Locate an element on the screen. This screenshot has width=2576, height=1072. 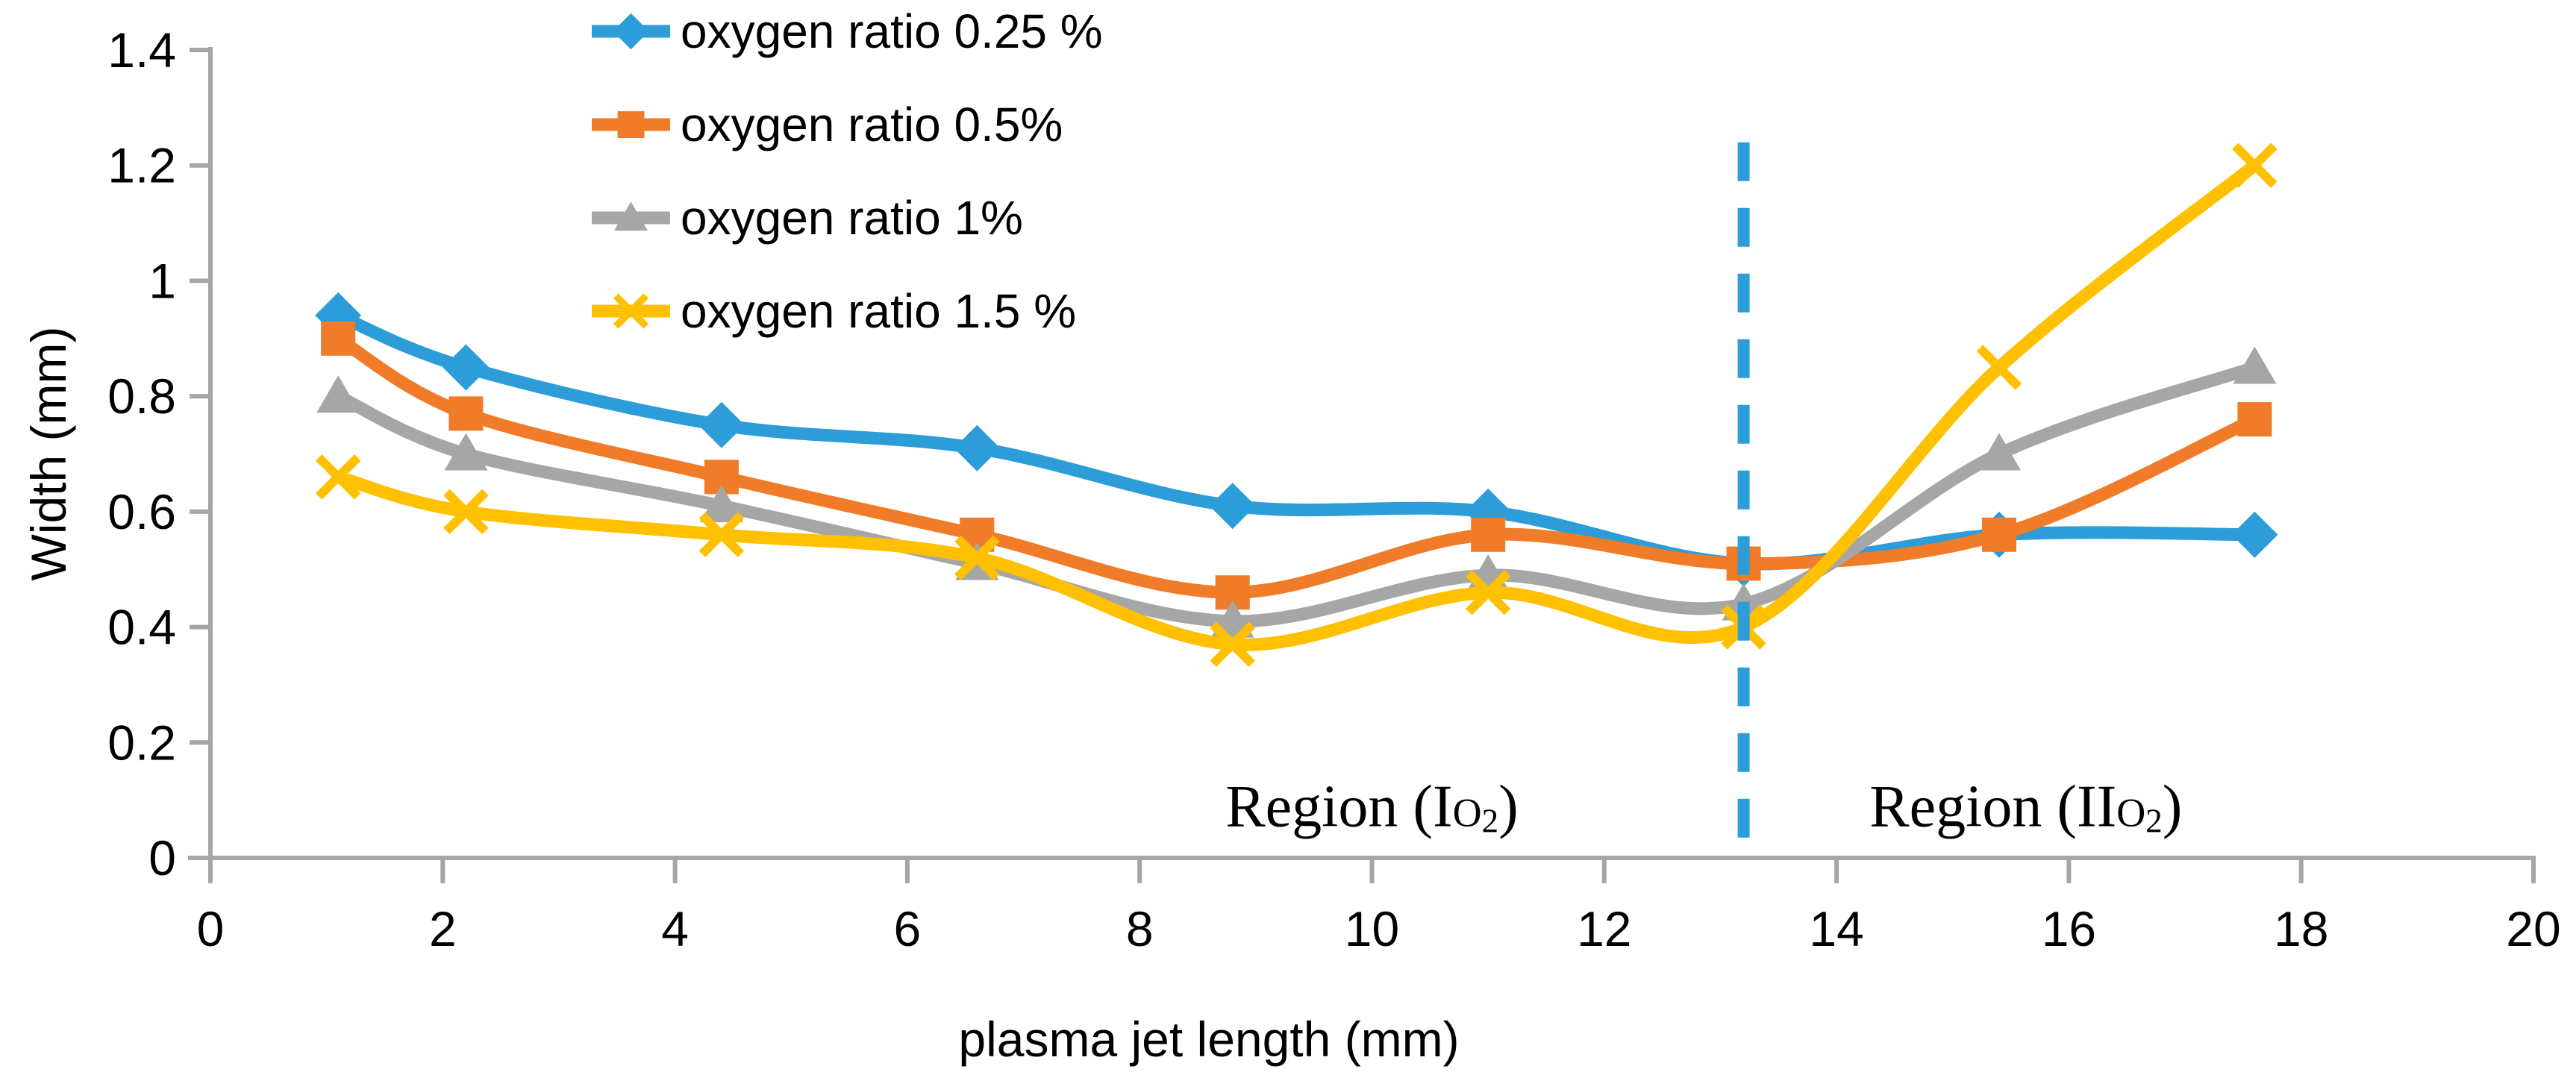
x-tick-label: 6 is located at coordinates (908, 928).